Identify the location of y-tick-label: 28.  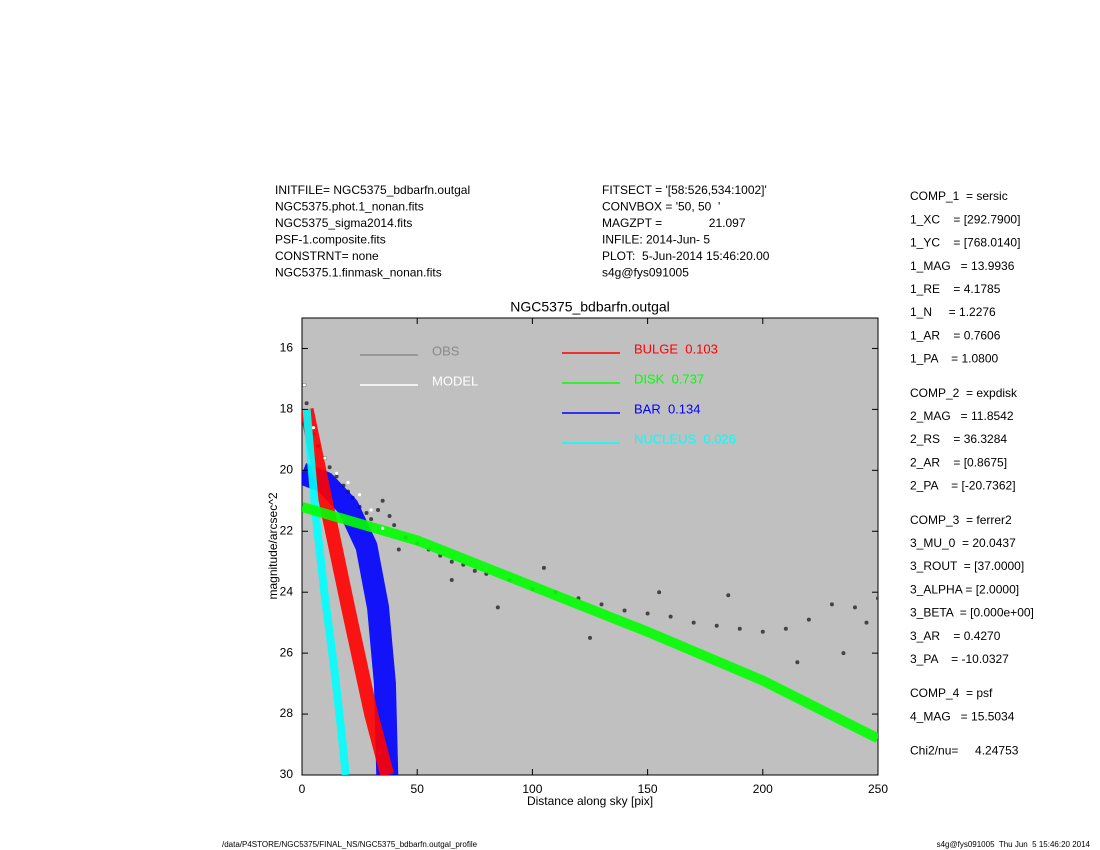
(287, 713).